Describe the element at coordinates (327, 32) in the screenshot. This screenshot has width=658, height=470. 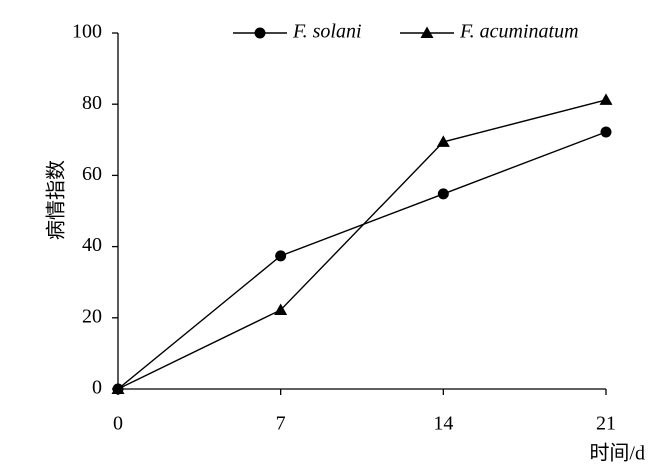
I see `legend-label: F. solani` at that location.